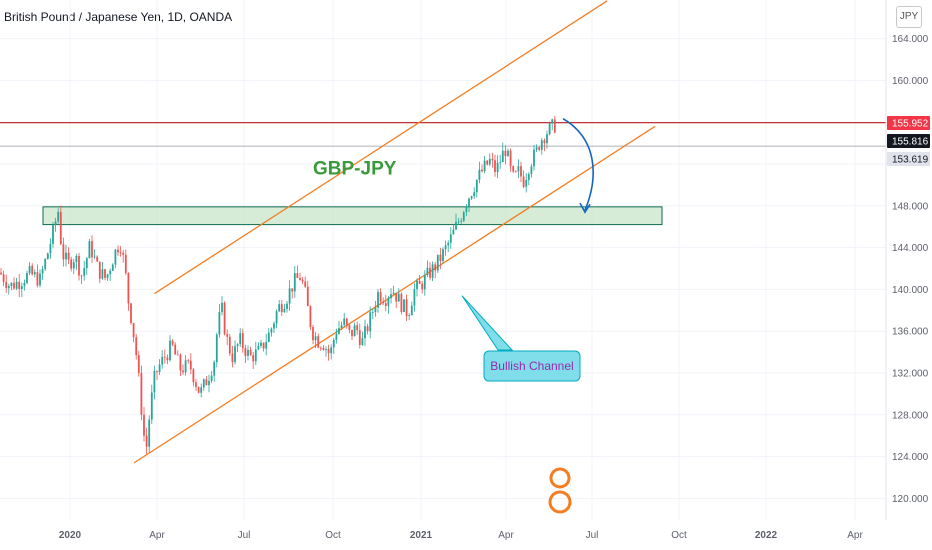 This screenshot has width=932, height=550. Describe the element at coordinates (910, 415) in the screenshot. I see `y-tick-label: 128.000` at that location.